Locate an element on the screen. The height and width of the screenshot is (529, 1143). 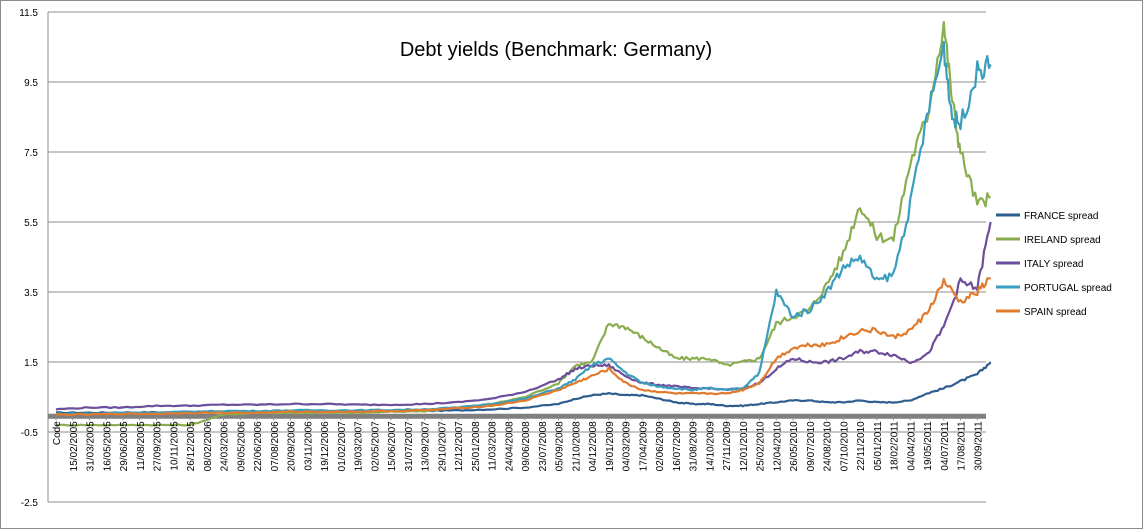
x-tick-label: 04/04/2011 is located at coordinates (911, 446).